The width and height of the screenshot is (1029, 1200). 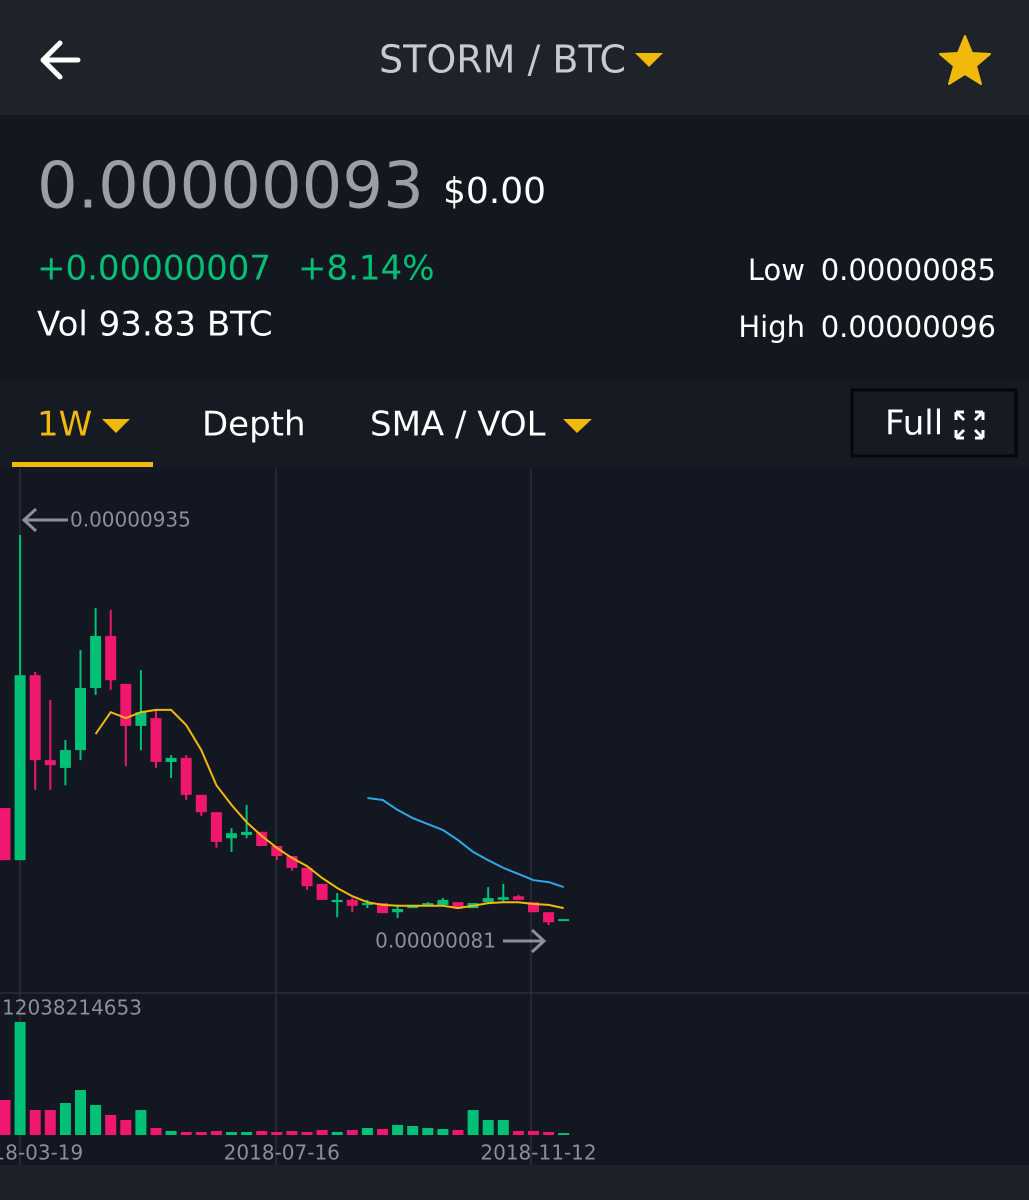 I want to click on min-price-arrow, so click(x=525, y=941).